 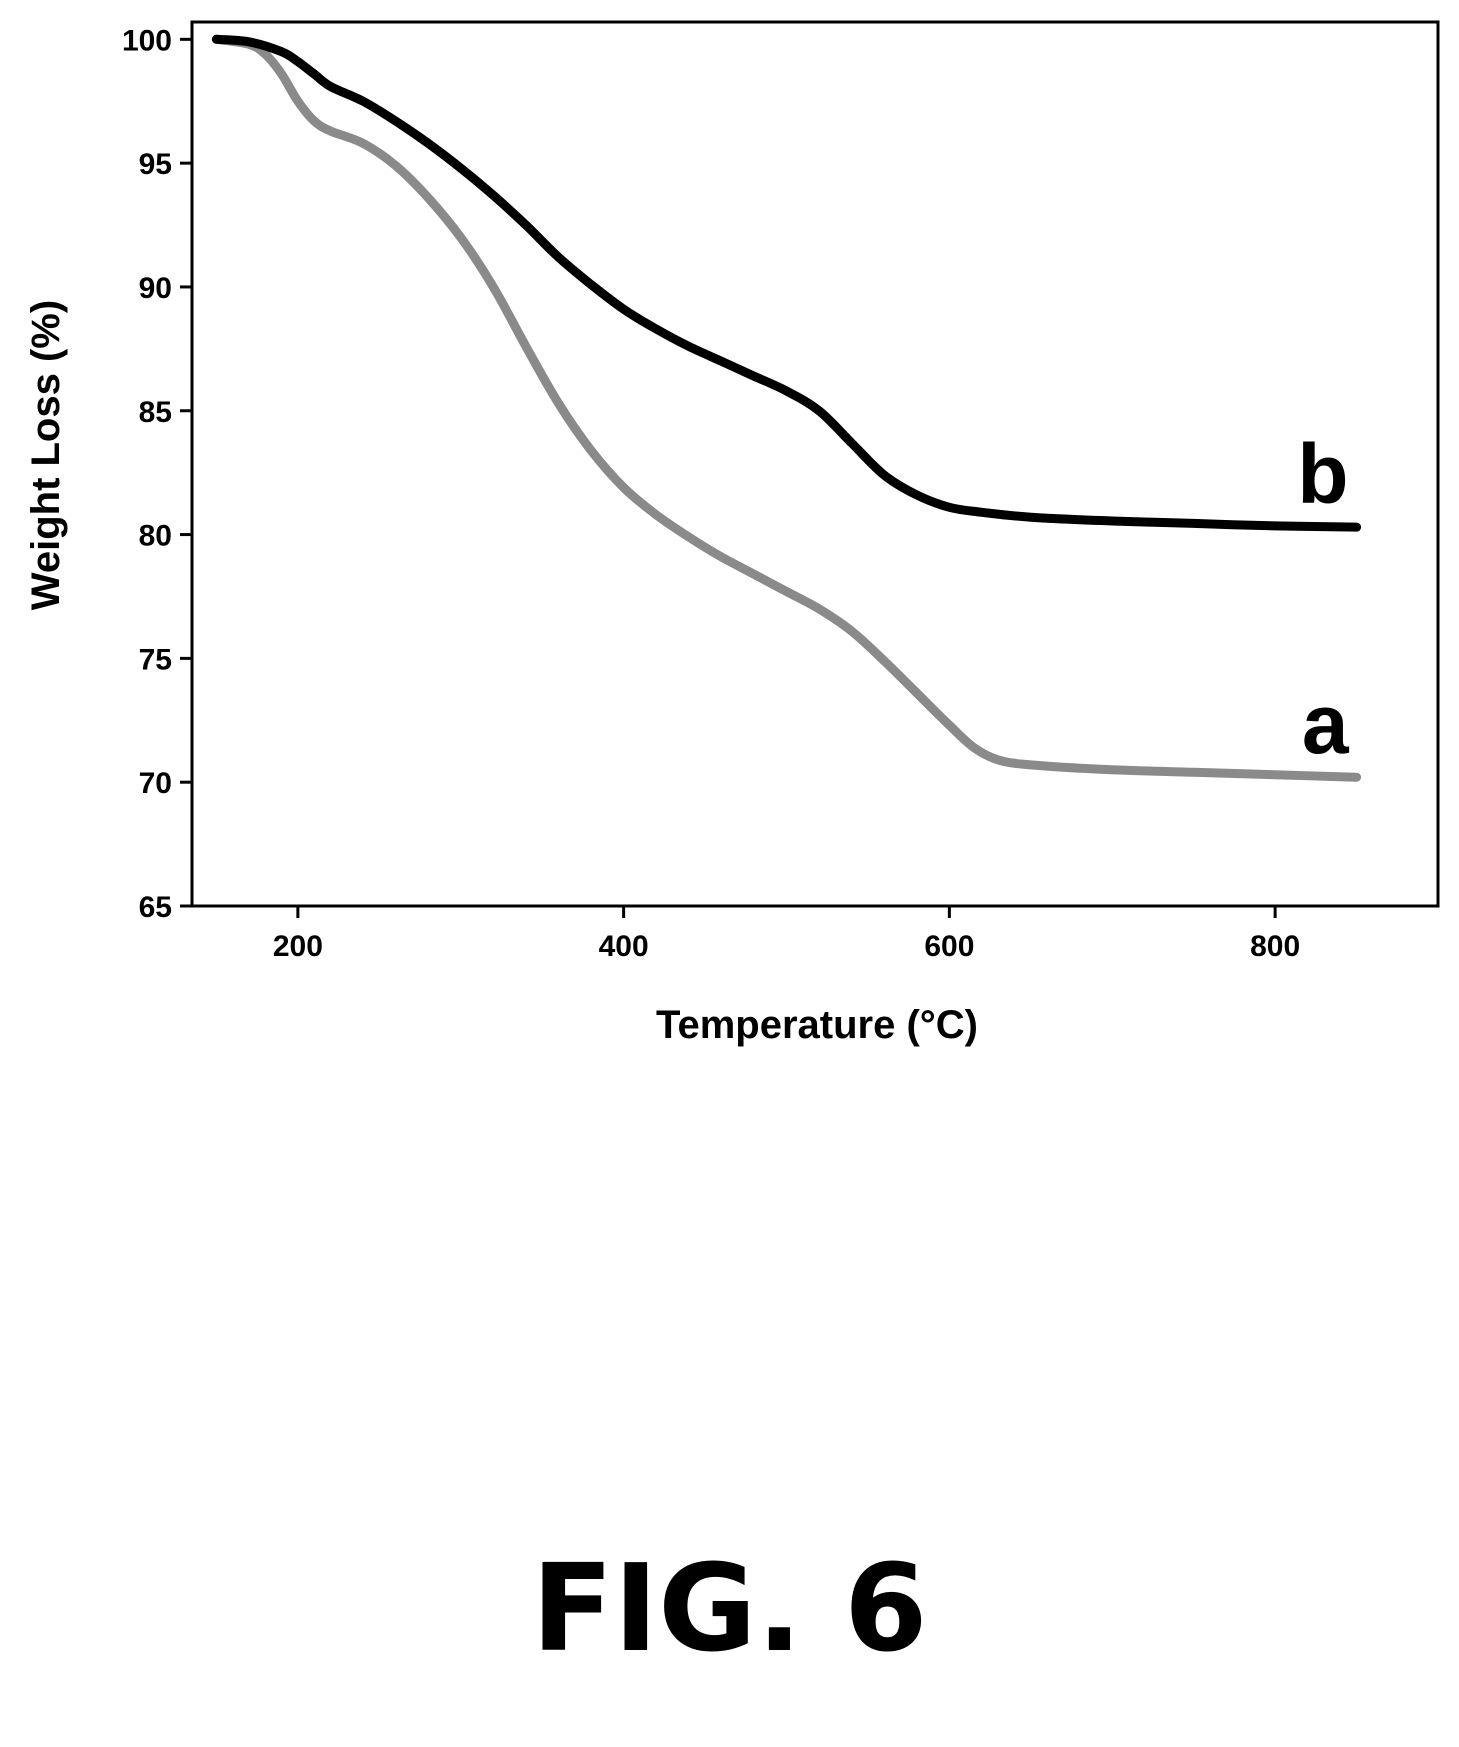 What do you see at coordinates (155, 536) in the screenshot?
I see `y-tick-label: 80` at bounding box center [155, 536].